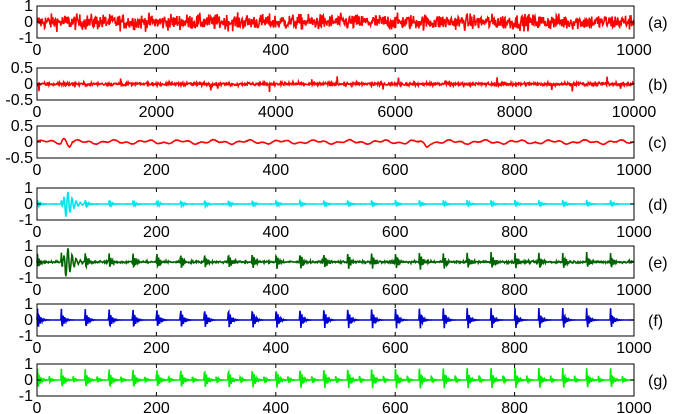 The width and height of the screenshot is (685, 414). What do you see at coordinates (276, 112) in the screenshot?
I see `x-tick-label: 4000` at bounding box center [276, 112].